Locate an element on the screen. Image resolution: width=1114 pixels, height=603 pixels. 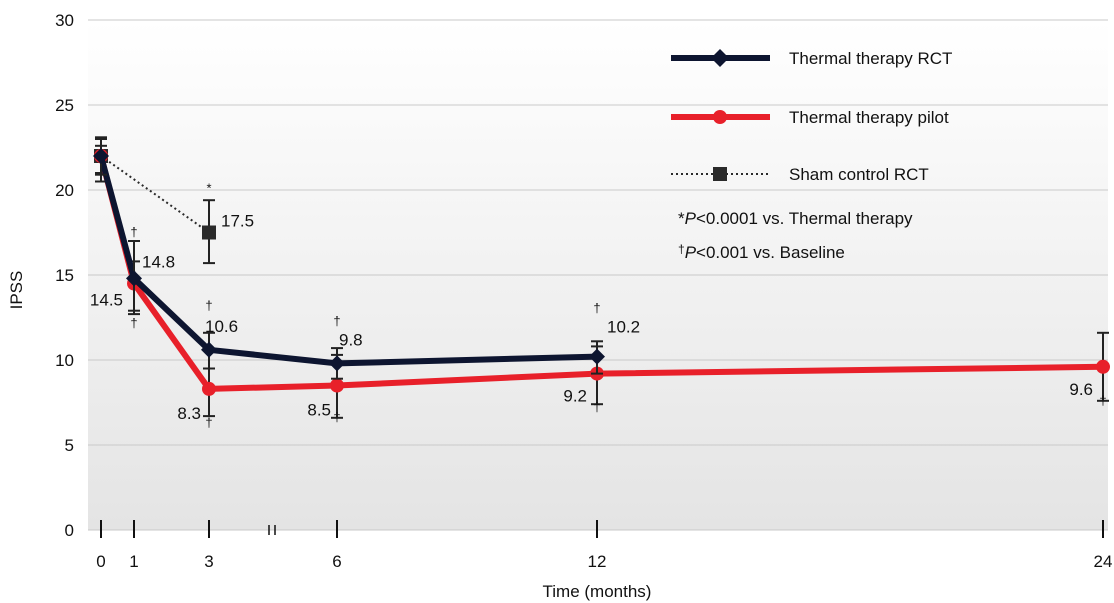
significance-mark-above-0-1: † is located at coordinates (133, 231).